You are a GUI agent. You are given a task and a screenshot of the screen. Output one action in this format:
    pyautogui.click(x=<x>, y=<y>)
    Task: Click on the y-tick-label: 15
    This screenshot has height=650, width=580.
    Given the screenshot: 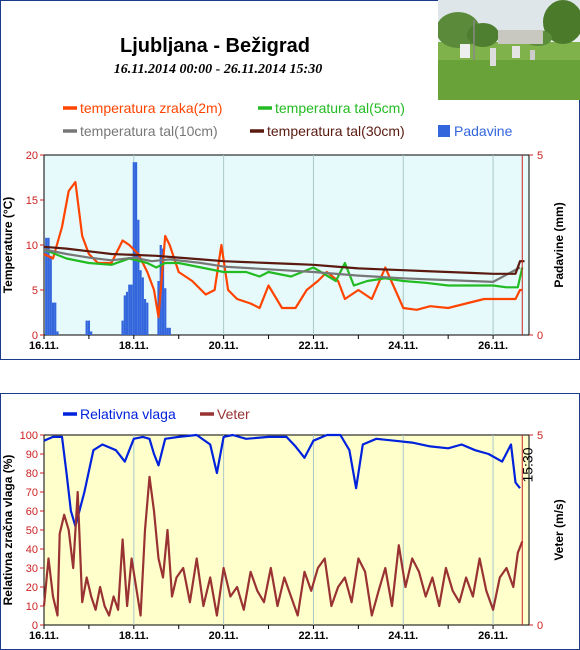 What is the action you would take?
    pyautogui.click(x=32, y=201)
    